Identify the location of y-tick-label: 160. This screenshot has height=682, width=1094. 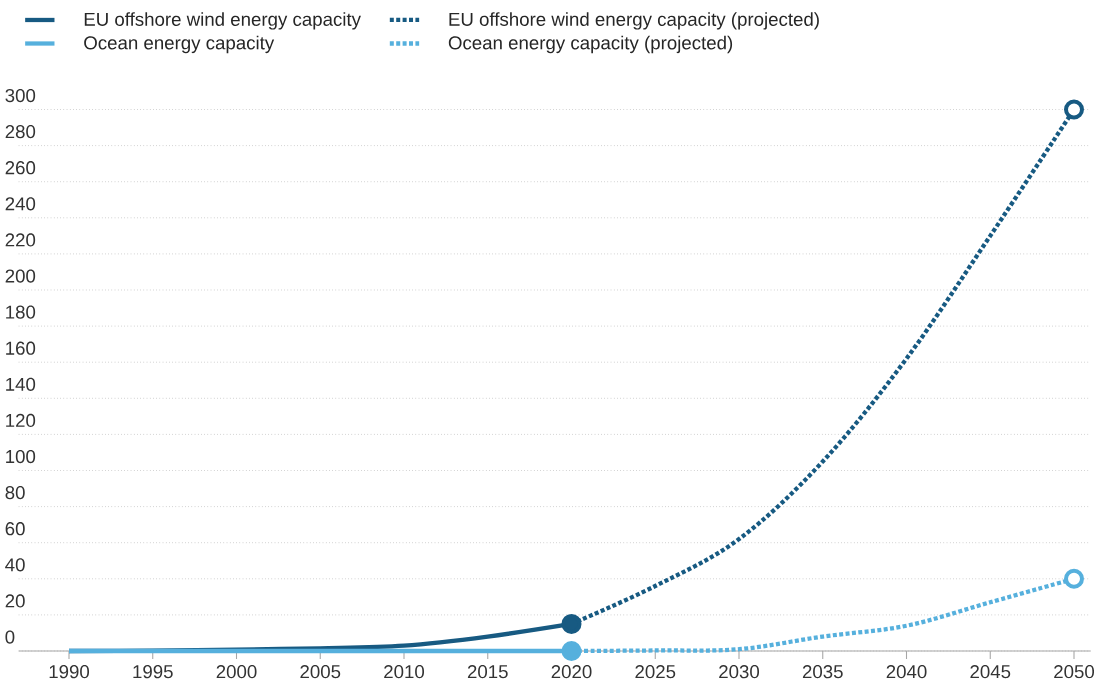
(21, 348).